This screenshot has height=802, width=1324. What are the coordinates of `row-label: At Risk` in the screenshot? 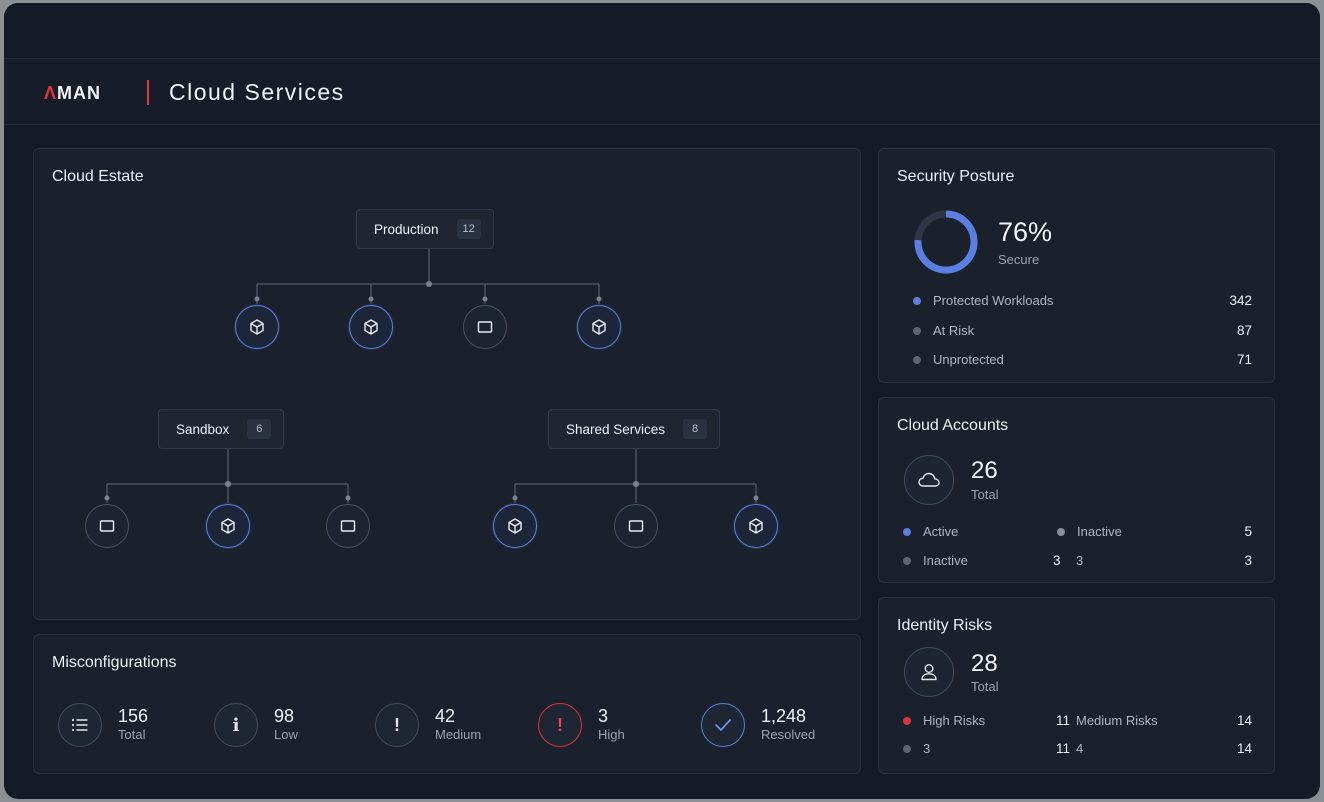 It's located at (954, 330).